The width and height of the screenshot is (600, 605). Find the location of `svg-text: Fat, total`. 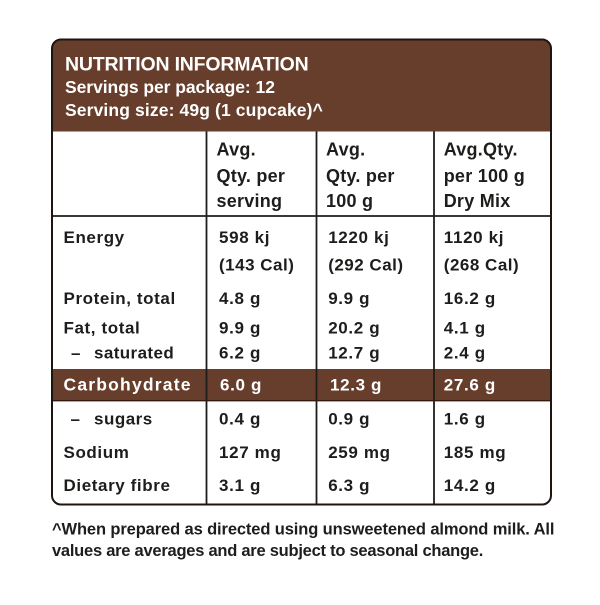

svg-text: Fat, total is located at coordinates (102, 328).